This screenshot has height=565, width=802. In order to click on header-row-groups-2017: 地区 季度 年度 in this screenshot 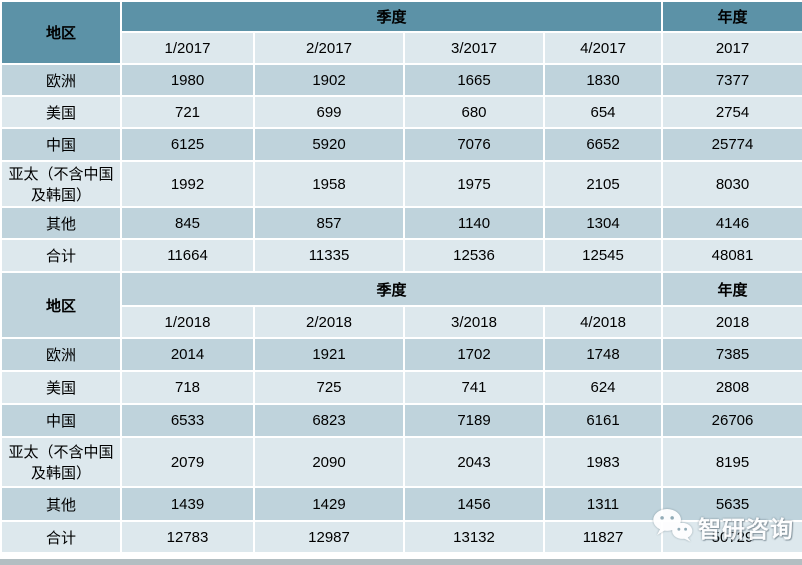, I will do `click(401, 32)`.